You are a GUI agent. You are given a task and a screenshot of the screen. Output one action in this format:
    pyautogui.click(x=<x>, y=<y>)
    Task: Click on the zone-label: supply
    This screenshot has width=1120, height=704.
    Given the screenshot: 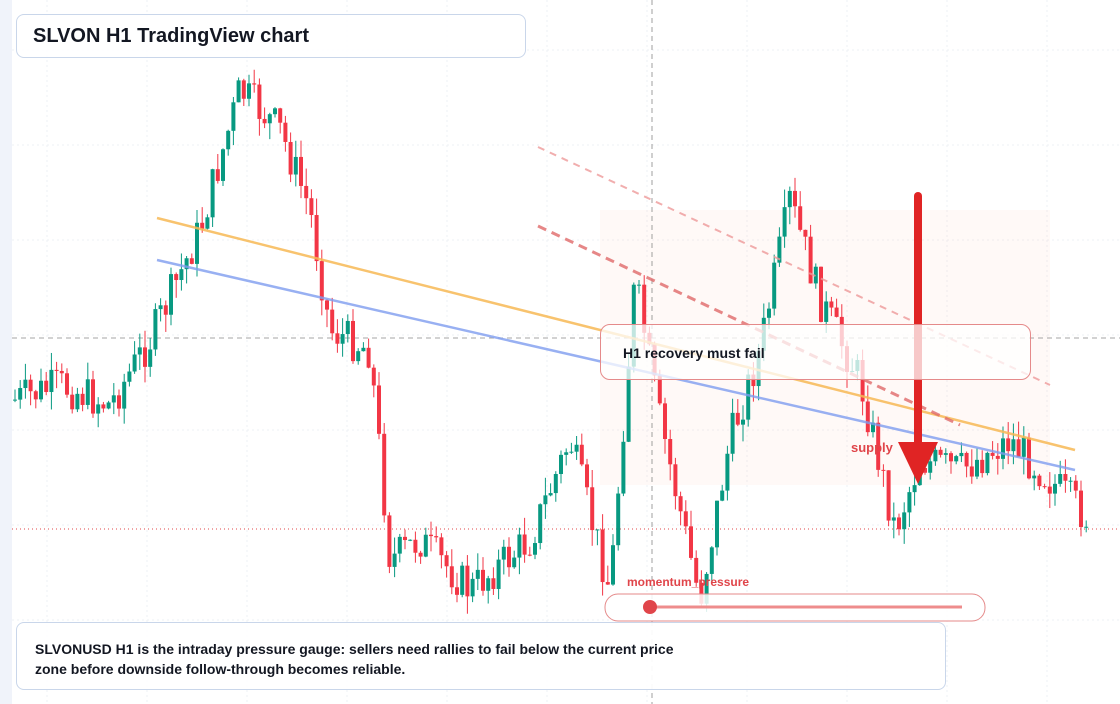 What is the action you would take?
    pyautogui.click(x=872, y=447)
    